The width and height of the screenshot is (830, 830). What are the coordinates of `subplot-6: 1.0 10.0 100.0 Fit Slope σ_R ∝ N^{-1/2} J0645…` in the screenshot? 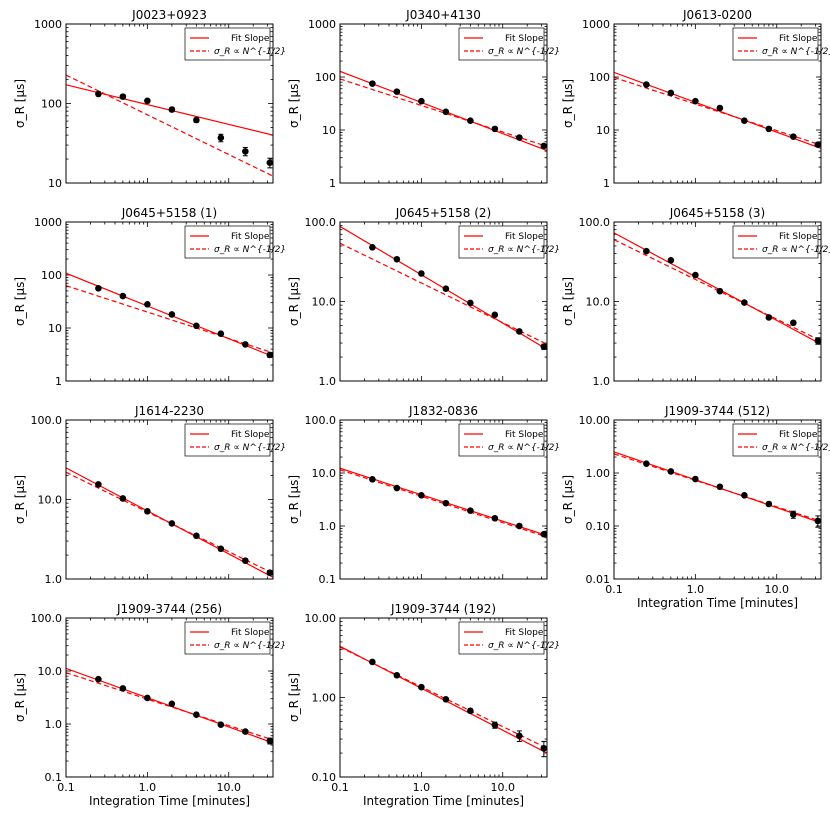 It's located at (695, 297).